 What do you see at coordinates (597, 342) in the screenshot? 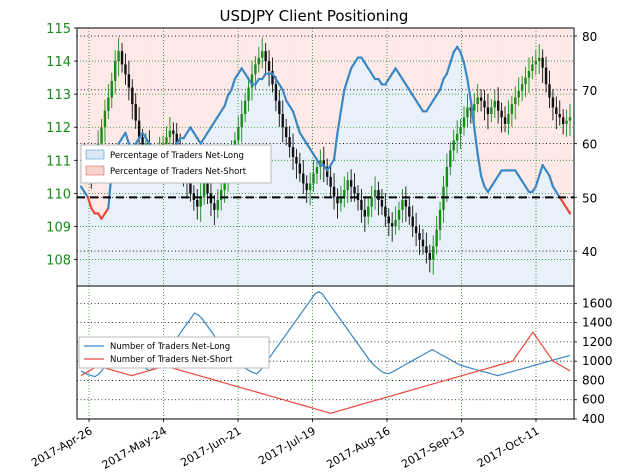
I see `count-axis-label: 1200` at bounding box center [597, 342].